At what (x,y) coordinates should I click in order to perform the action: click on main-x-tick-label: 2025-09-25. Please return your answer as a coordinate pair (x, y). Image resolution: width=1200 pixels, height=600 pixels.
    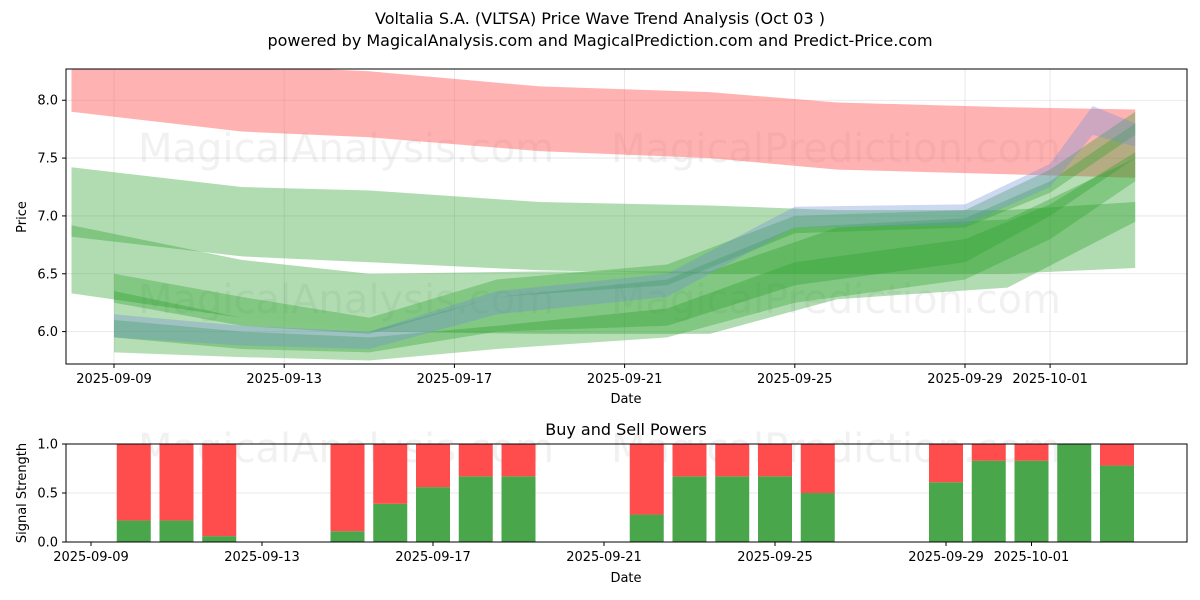
    Looking at the image, I should click on (795, 379).